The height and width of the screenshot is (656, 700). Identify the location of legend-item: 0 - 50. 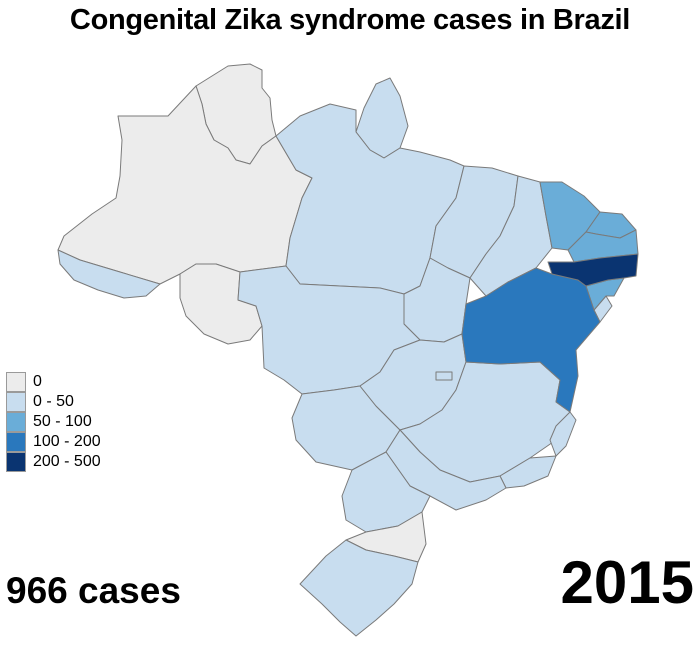
(53, 402).